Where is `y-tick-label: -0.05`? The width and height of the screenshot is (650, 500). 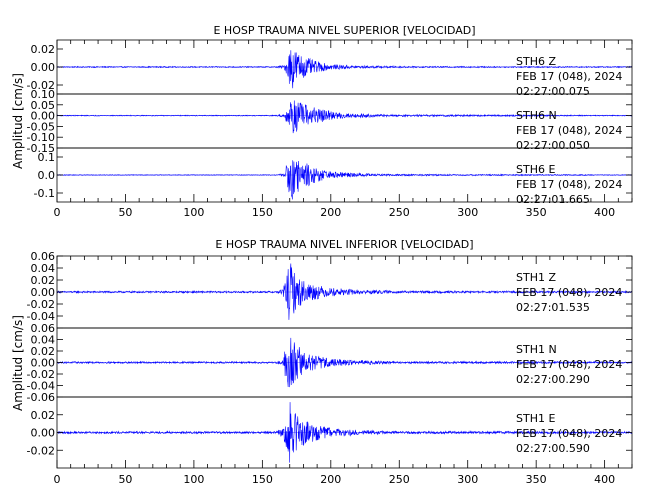 y-tick-label: -0.05 is located at coordinates (41, 126).